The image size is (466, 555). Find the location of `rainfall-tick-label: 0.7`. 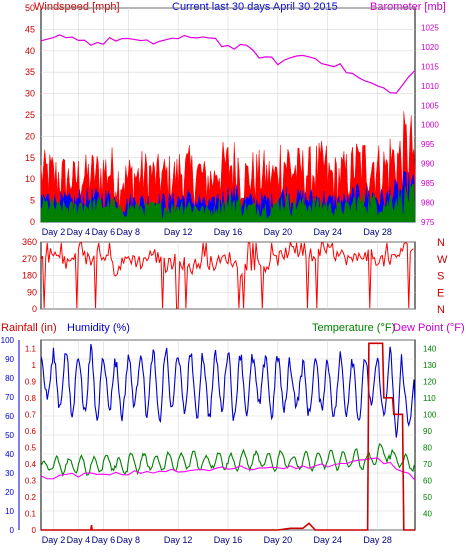

rainfall-tick-label: 0.7 is located at coordinates (31, 414).